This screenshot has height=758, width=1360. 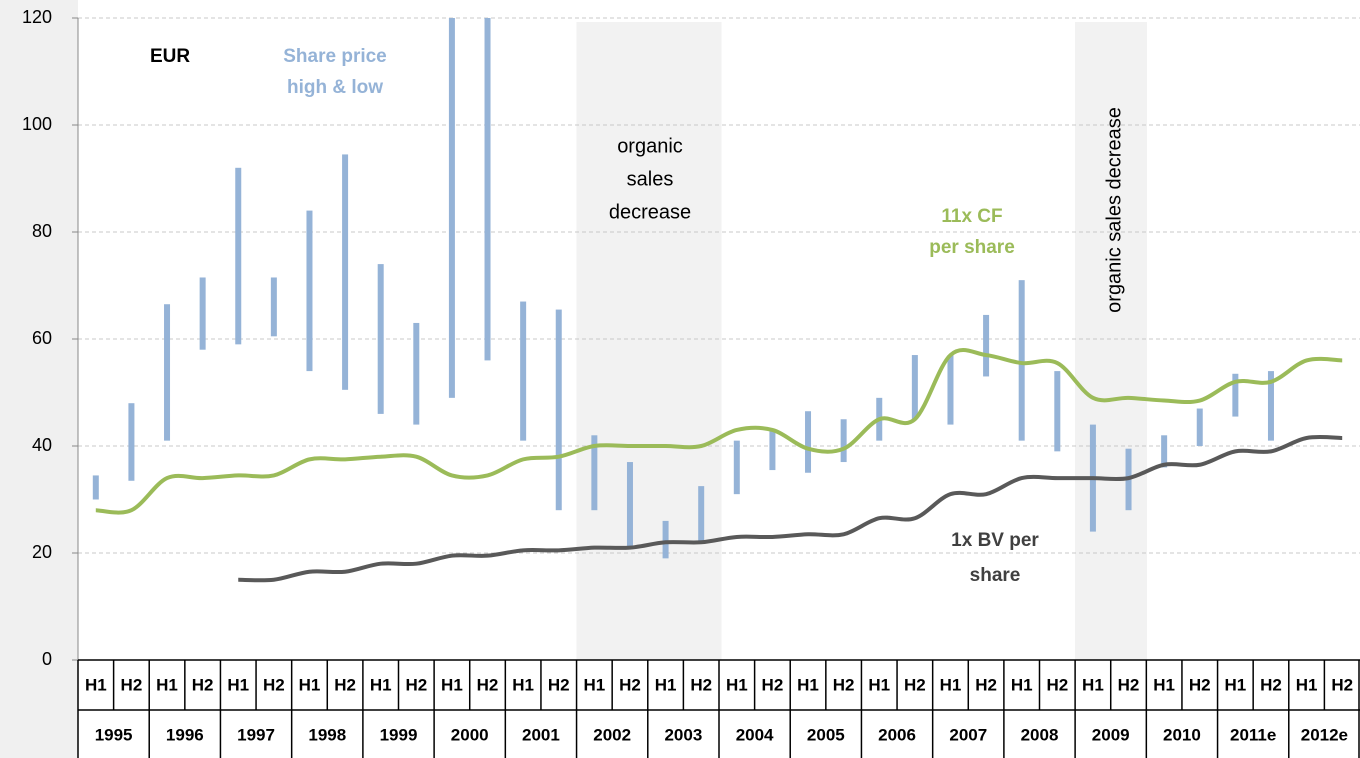 What do you see at coordinates (541, 734) in the screenshot?
I see `year-label: 2001` at bounding box center [541, 734].